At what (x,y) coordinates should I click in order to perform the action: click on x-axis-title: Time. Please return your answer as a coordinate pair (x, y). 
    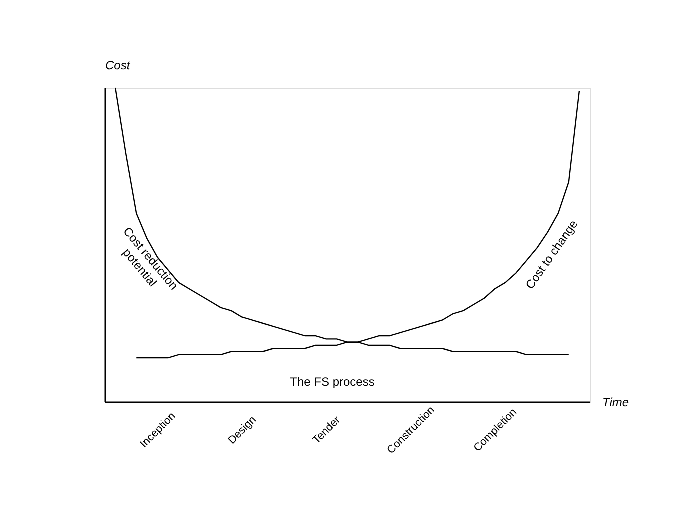
    Looking at the image, I should click on (616, 403).